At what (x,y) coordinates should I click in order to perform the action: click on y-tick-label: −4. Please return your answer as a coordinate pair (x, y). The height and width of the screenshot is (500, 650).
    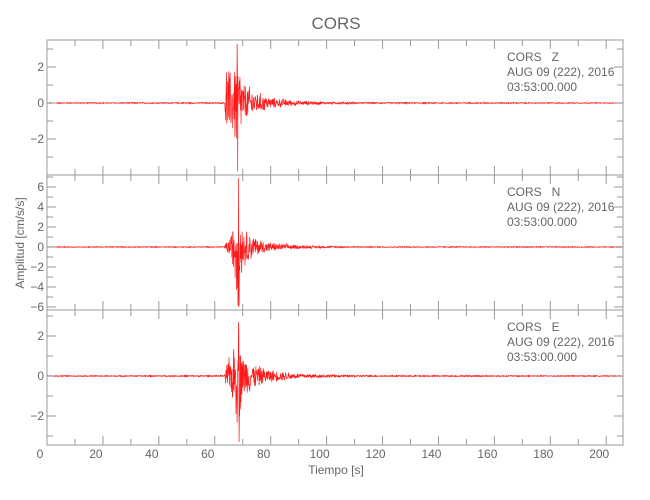
    Looking at the image, I should click on (37, 287).